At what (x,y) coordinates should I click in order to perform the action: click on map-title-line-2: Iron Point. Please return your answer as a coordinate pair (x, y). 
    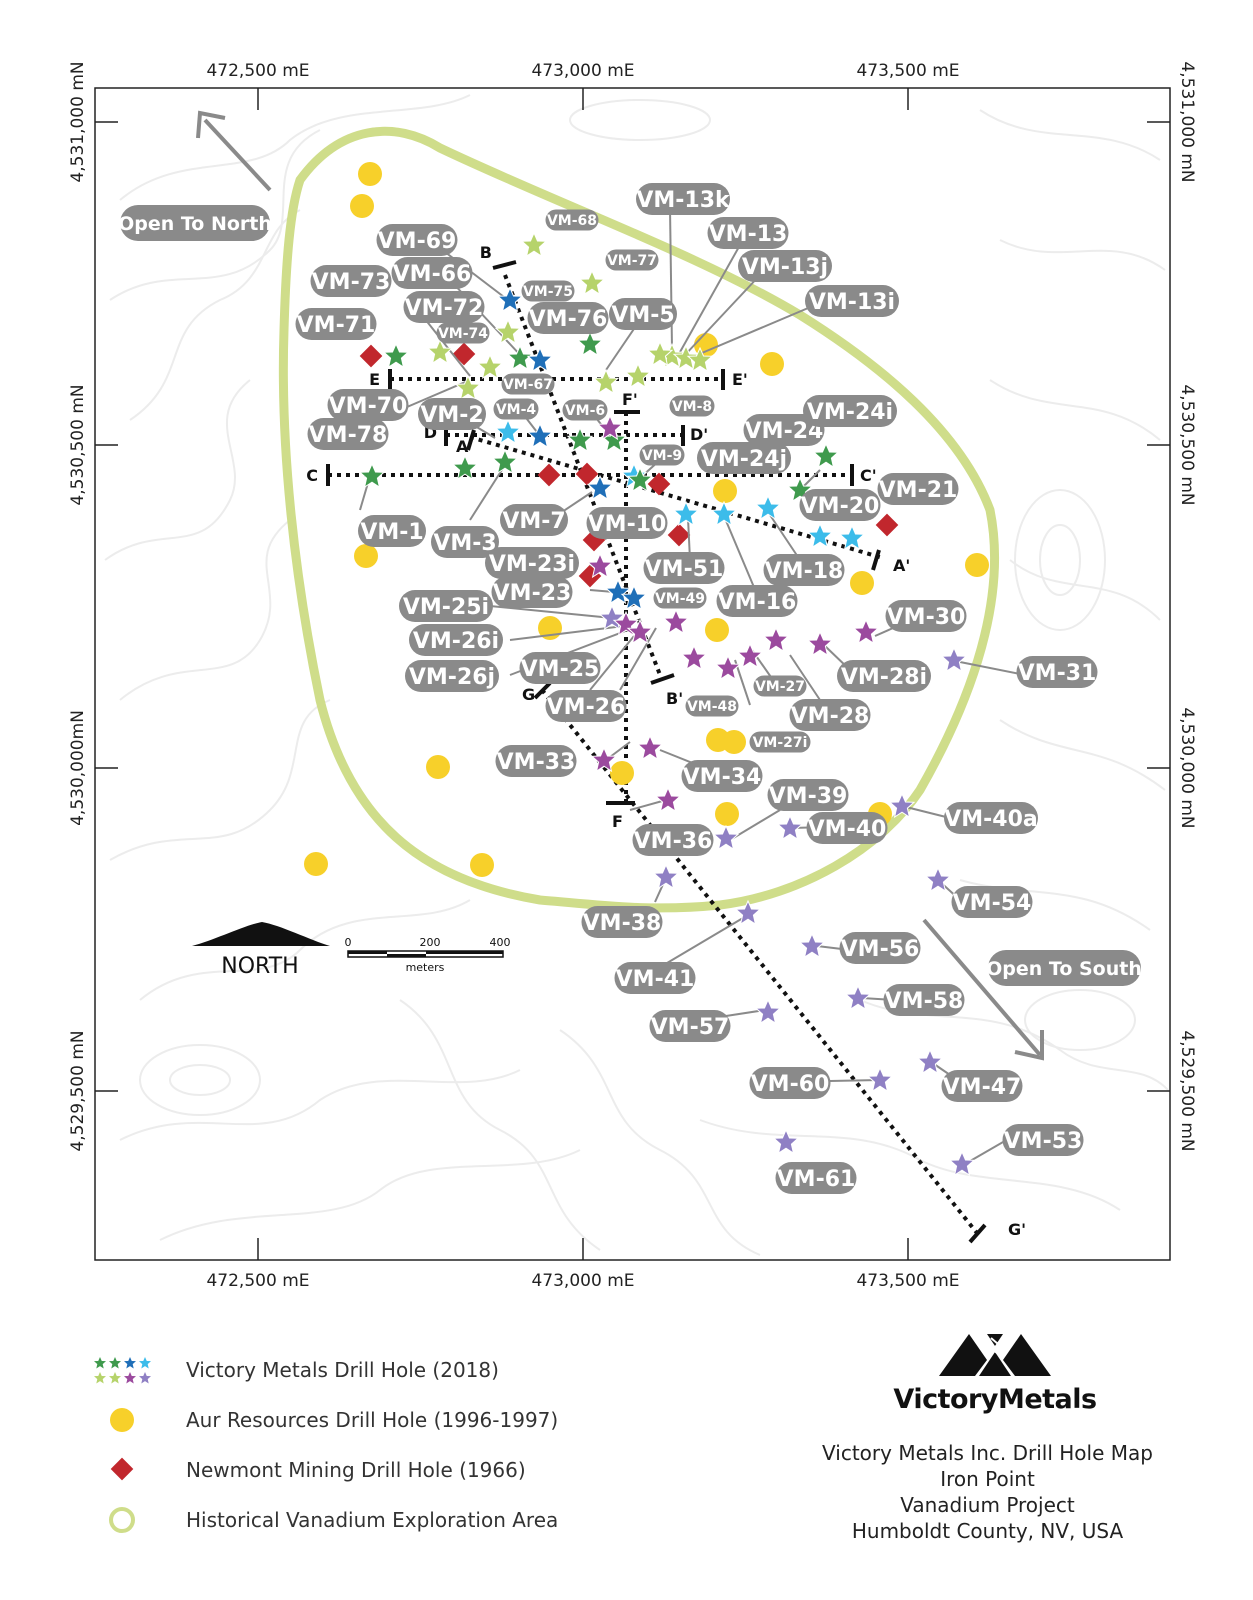
    Looking at the image, I should click on (987, 1479).